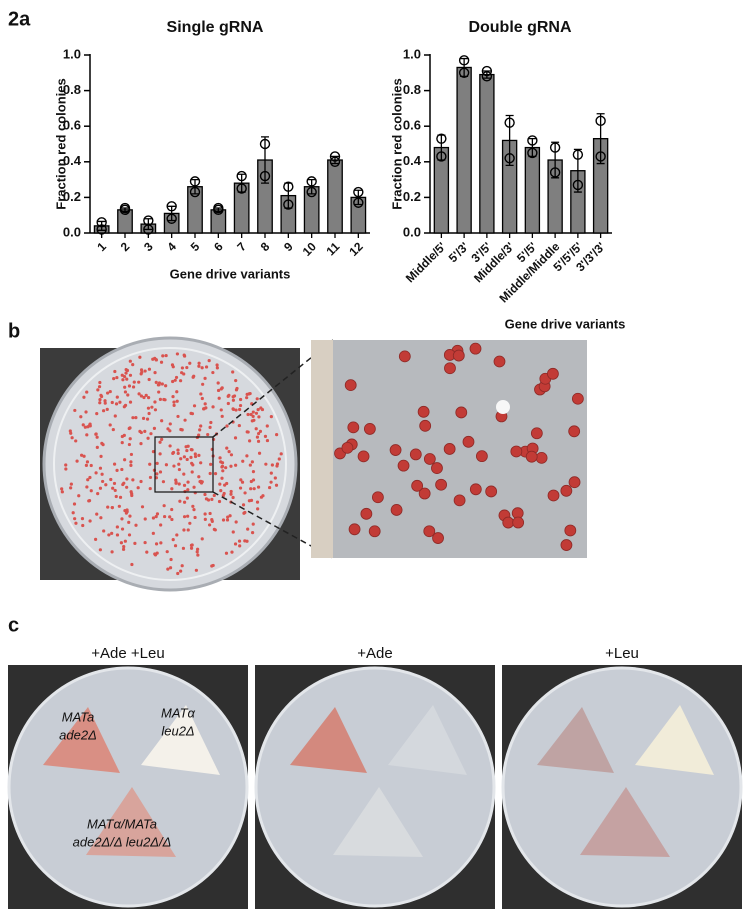 Image resolution: width=754 pixels, height=917 pixels. What do you see at coordinates (375, 787) in the screenshot?
I see `plate` at bounding box center [375, 787].